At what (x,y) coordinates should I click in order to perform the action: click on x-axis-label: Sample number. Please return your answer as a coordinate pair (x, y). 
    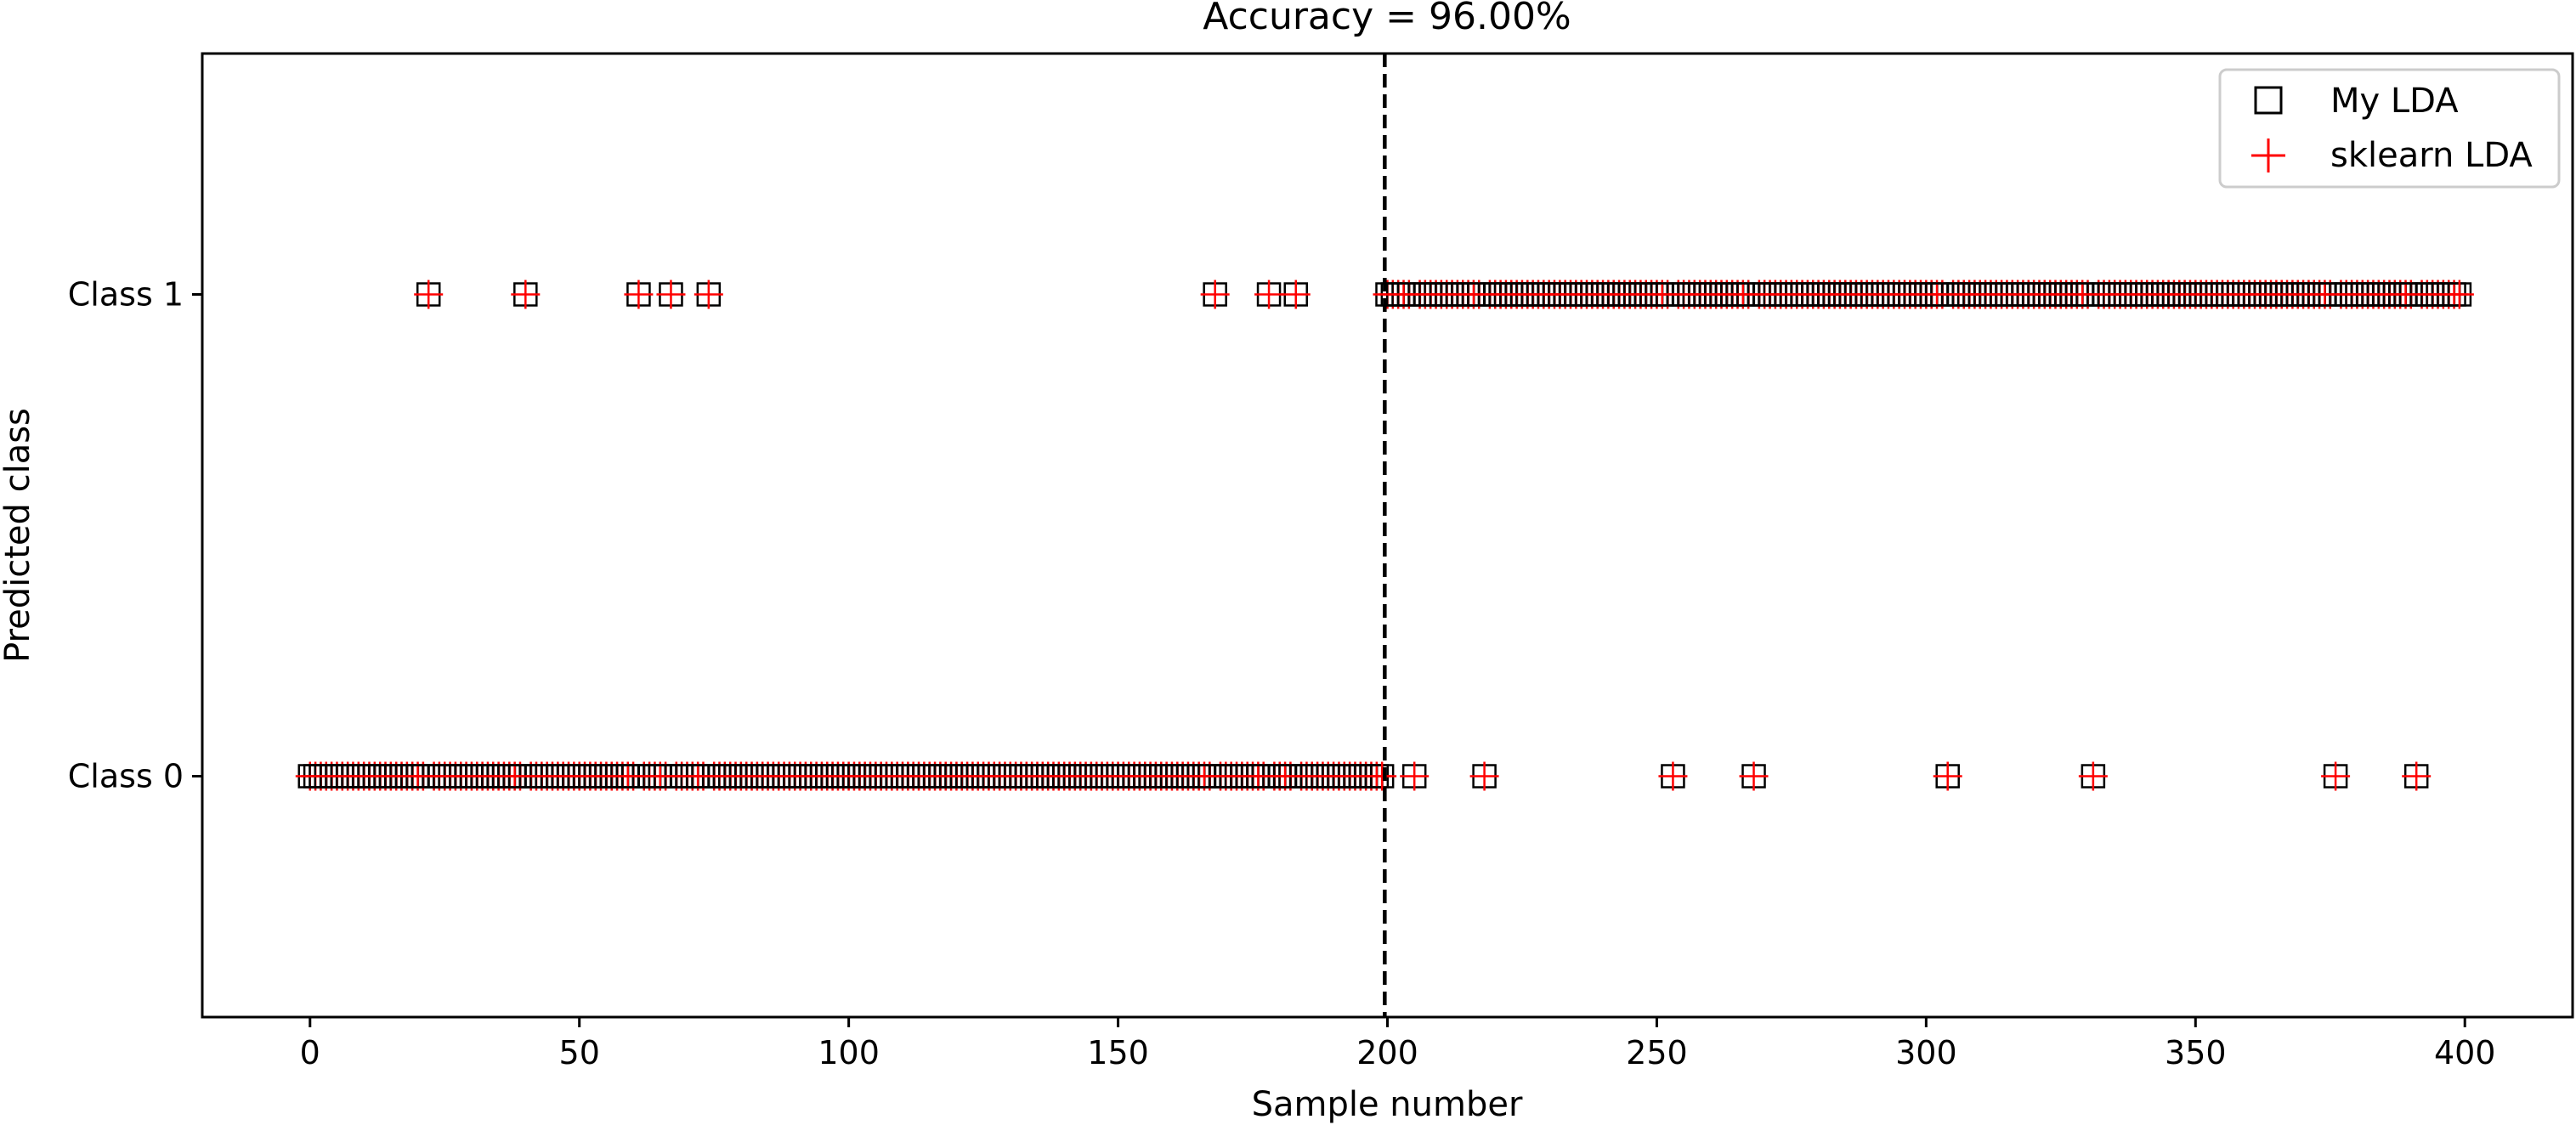
    Looking at the image, I should click on (1387, 1104).